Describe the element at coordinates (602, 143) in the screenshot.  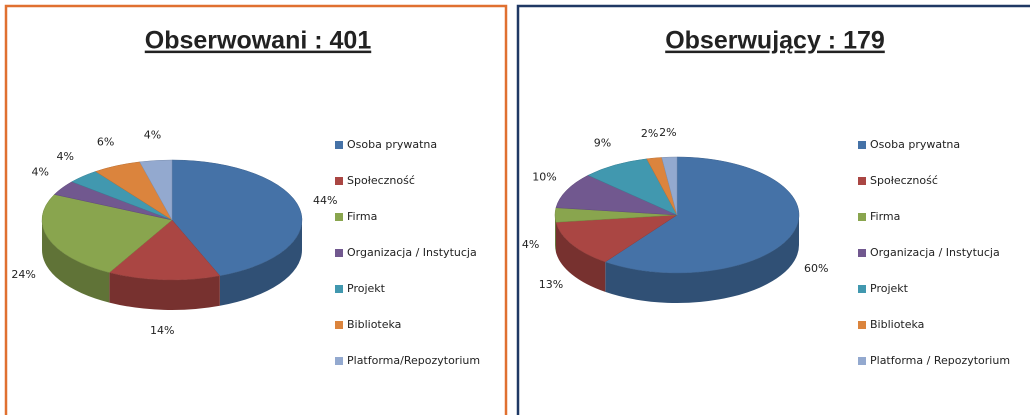
I see `data-label: 9%` at that location.